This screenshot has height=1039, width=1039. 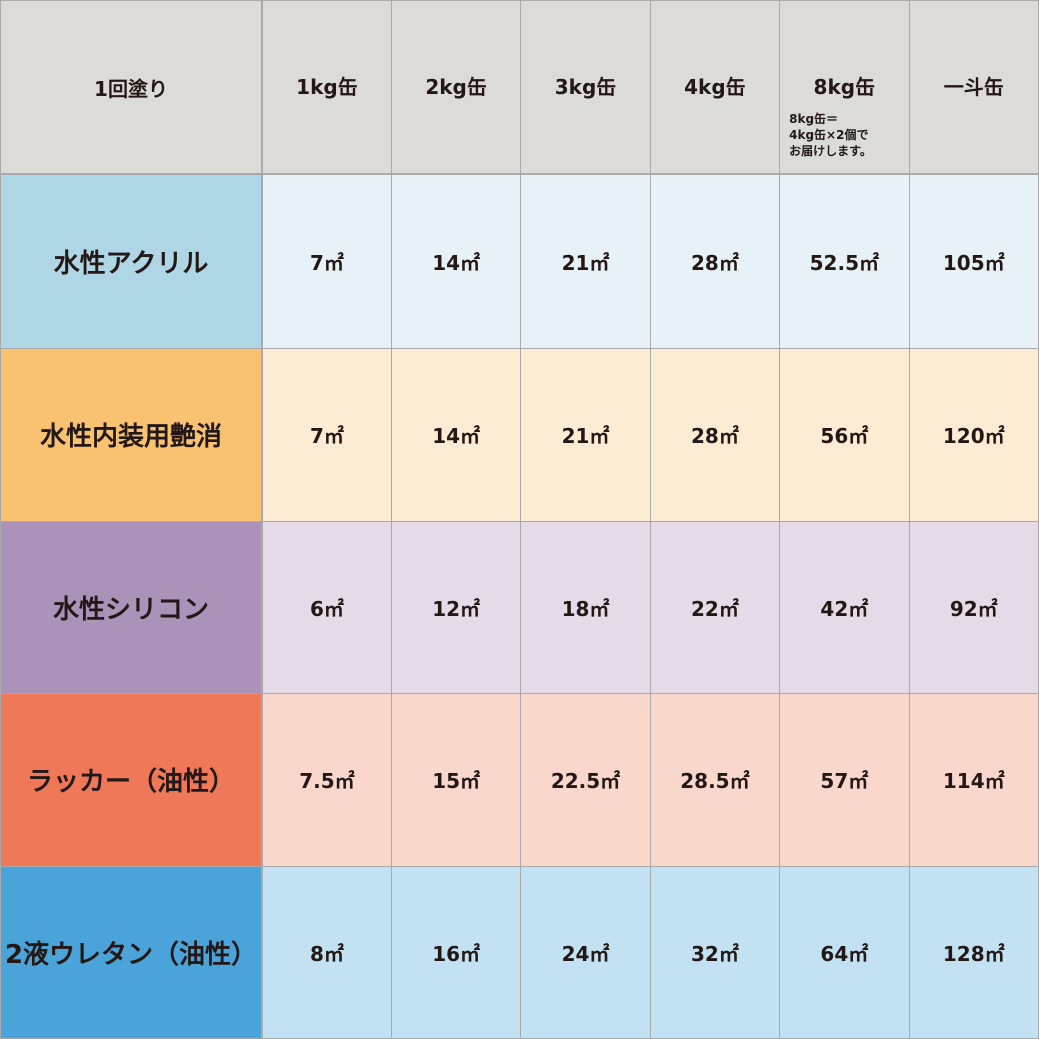 What do you see at coordinates (326, 607) in the screenshot?
I see `coverage-cell: 6㎡` at bounding box center [326, 607].